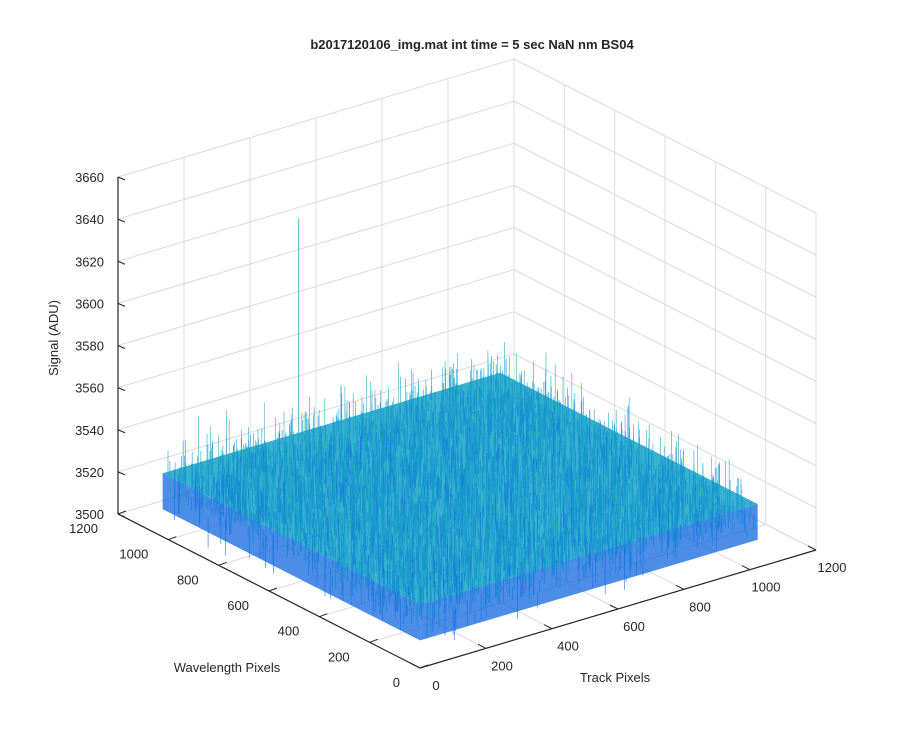 This screenshot has height=750, width=900. I want to click on surface-side-front, so click(589, 572).